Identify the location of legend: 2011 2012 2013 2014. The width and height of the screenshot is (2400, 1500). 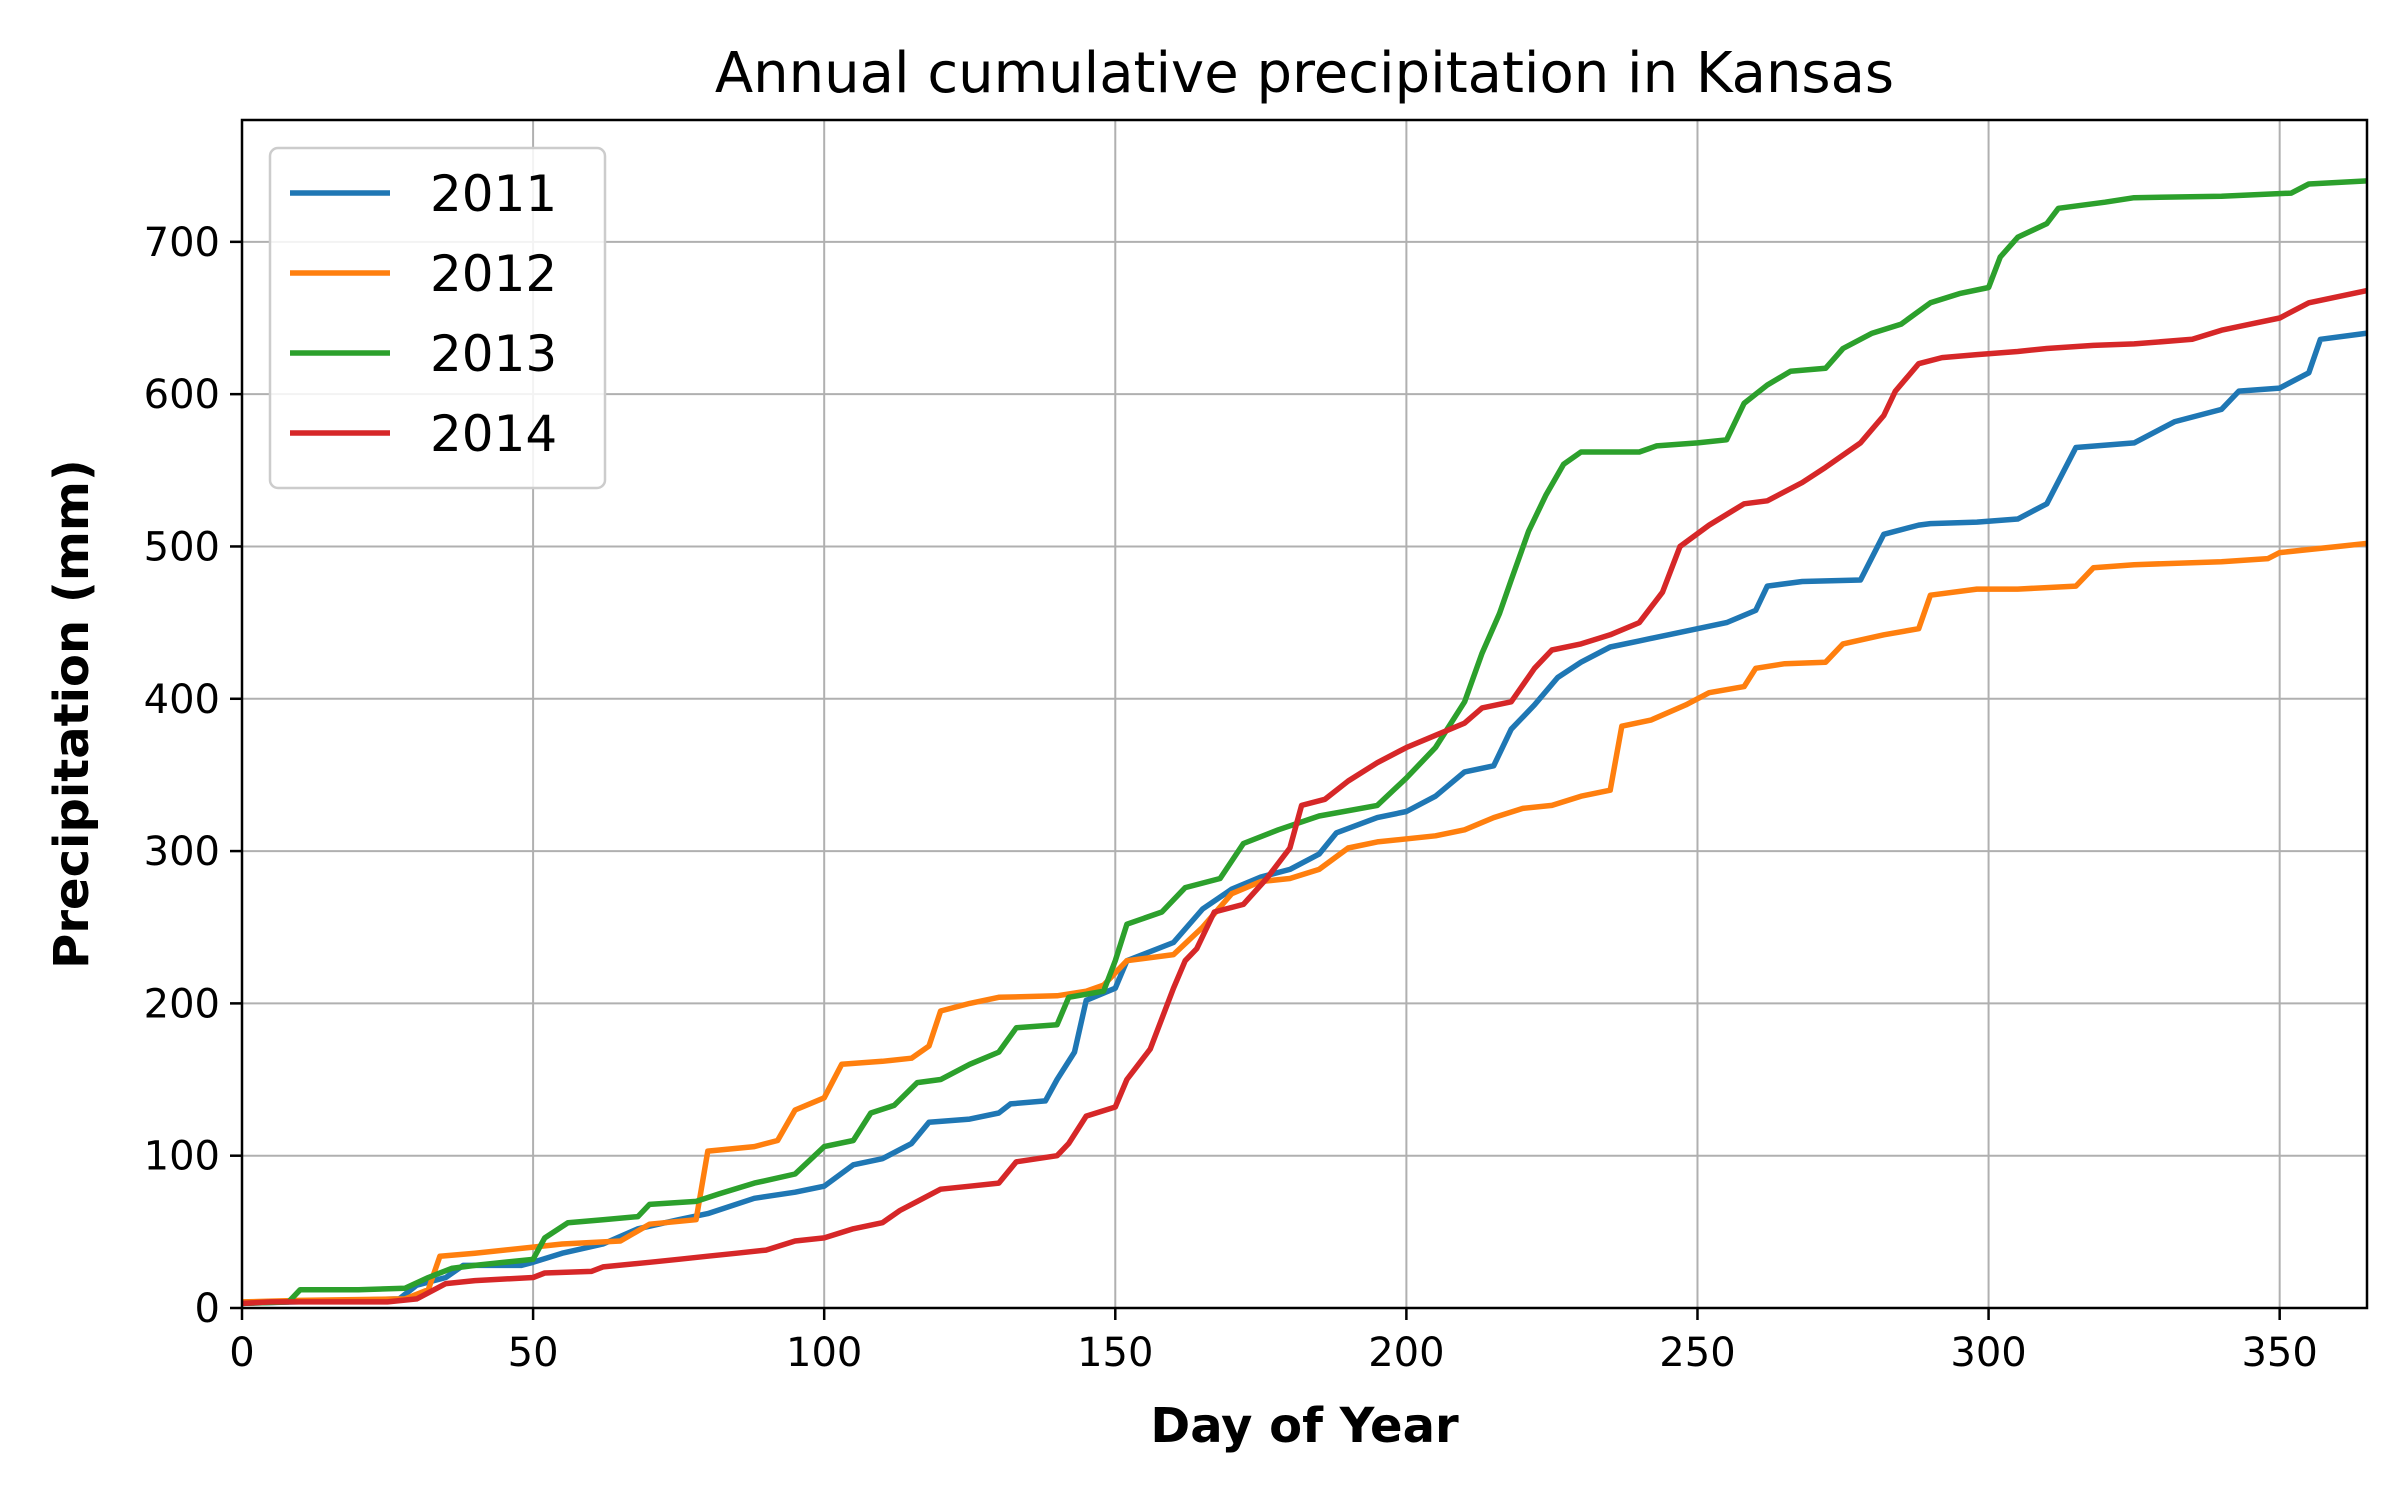
(437, 318).